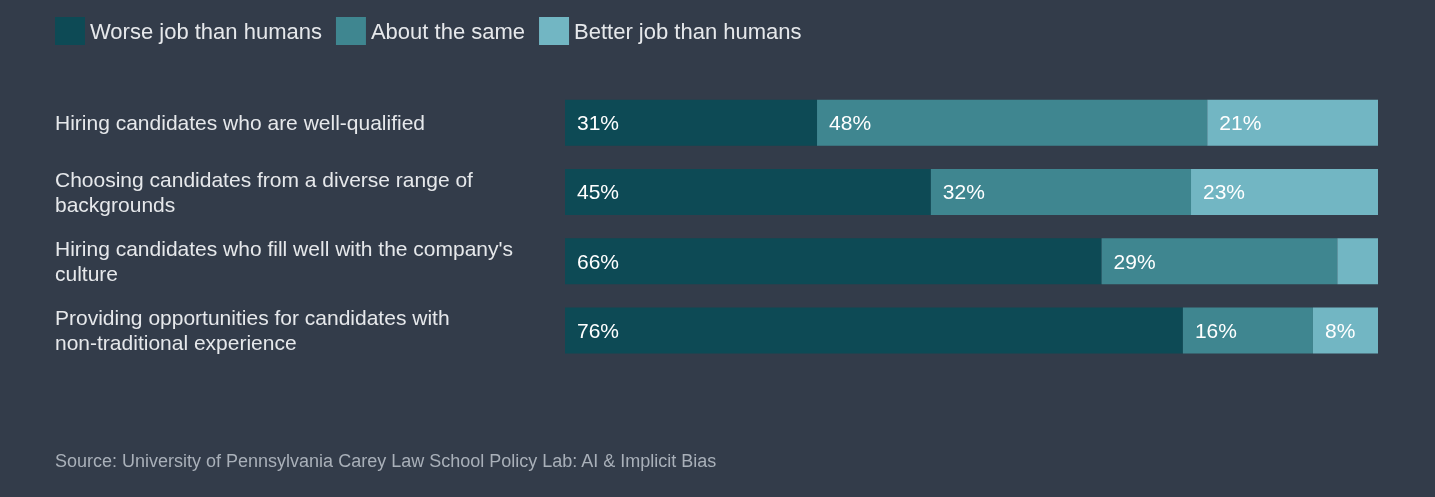 The width and height of the screenshot is (1435, 497). What do you see at coordinates (688, 31) in the screenshot?
I see `legend-label: Better job than humans` at bounding box center [688, 31].